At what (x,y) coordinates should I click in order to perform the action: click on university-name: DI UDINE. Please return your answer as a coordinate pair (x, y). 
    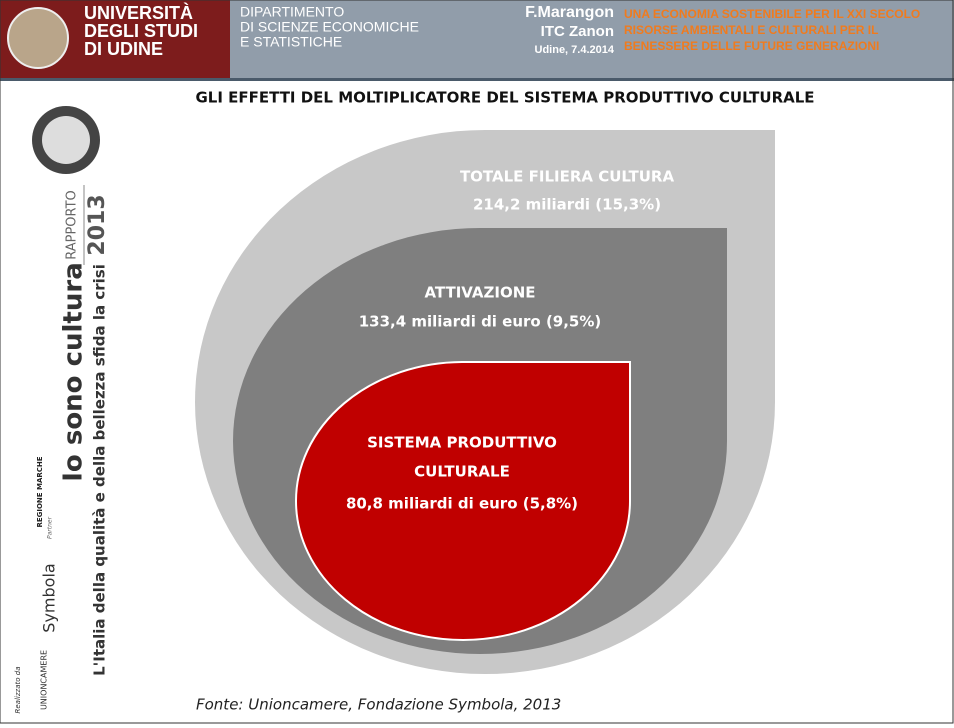
    Looking at the image, I should click on (123, 49).